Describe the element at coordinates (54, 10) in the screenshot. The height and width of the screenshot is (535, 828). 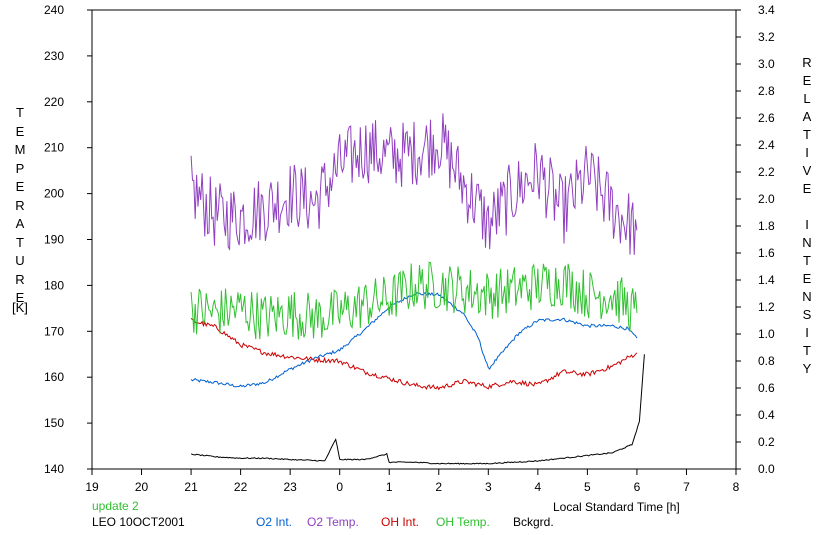
I see `y-left-tick-label: 240` at that location.